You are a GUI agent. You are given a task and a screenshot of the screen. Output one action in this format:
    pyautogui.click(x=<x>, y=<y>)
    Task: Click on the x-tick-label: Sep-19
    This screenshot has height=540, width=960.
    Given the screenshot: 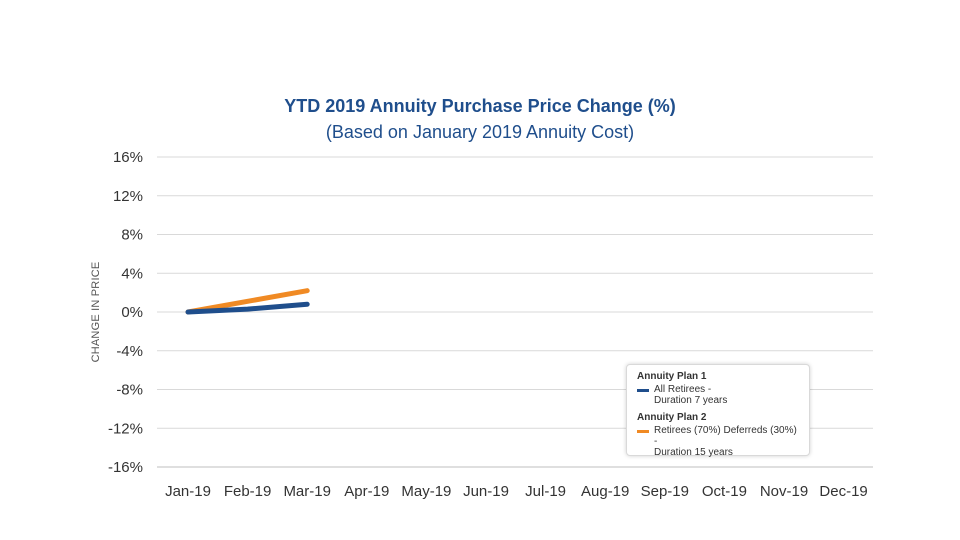 What is the action you would take?
    pyautogui.click(x=665, y=491)
    